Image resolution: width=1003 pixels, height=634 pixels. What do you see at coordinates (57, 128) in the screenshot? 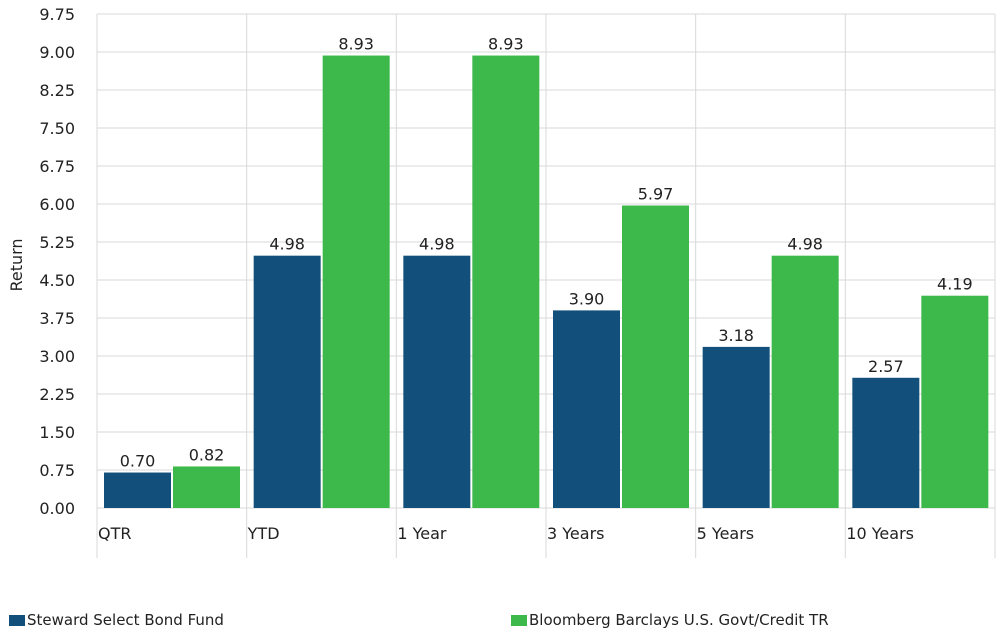
I see `y-tick-label: 7.50` at bounding box center [57, 128].